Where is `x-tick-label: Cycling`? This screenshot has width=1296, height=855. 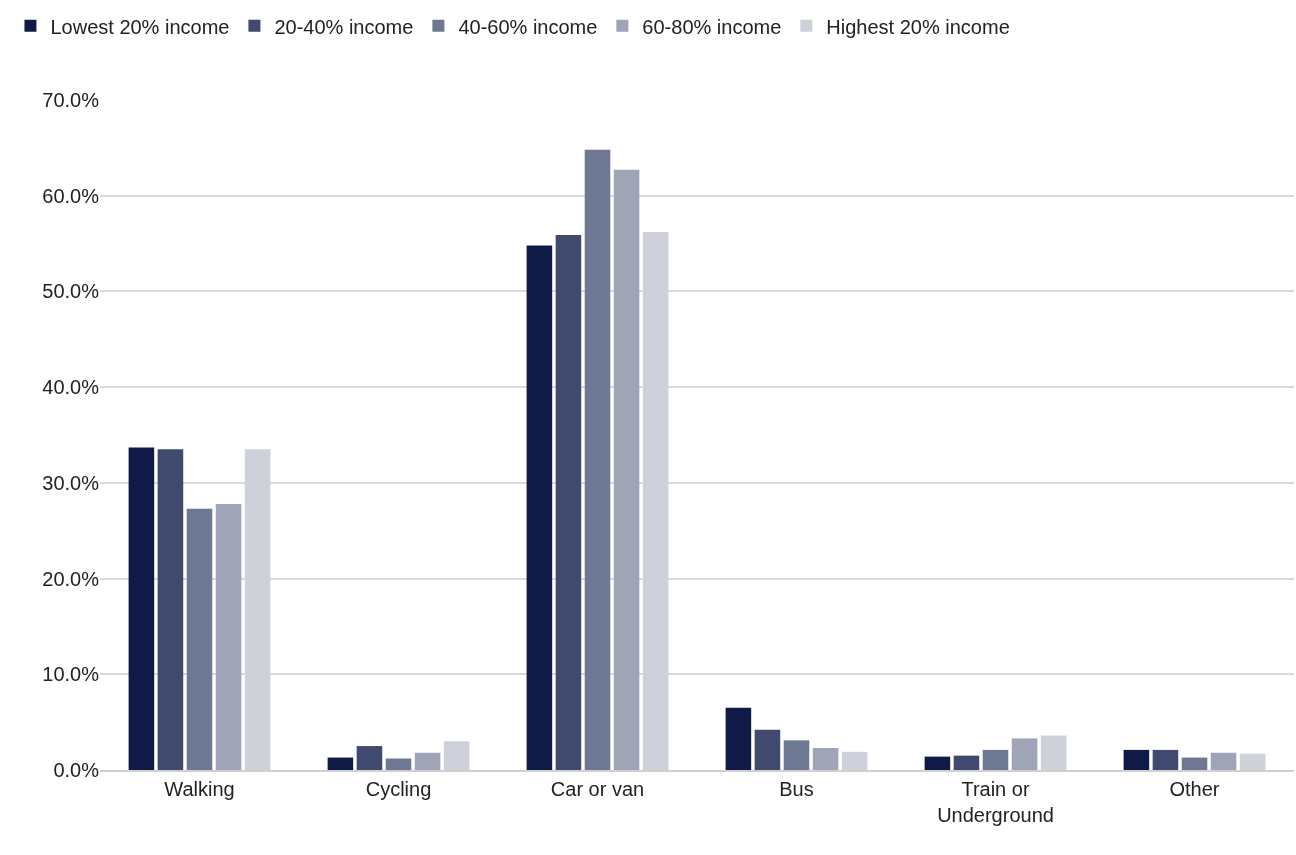 x-tick-label: Cycling is located at coordinates (398, 789).